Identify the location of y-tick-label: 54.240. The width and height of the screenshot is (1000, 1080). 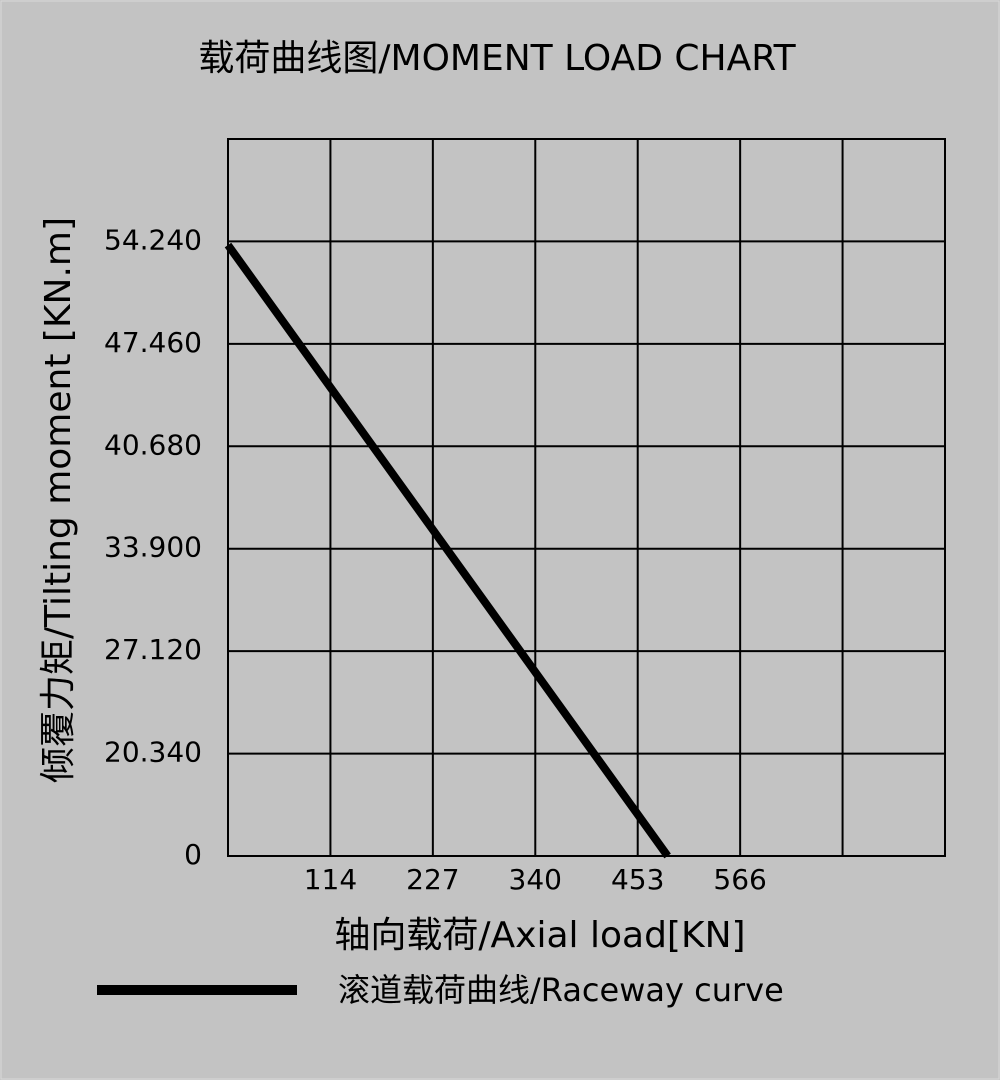
(153, 239).